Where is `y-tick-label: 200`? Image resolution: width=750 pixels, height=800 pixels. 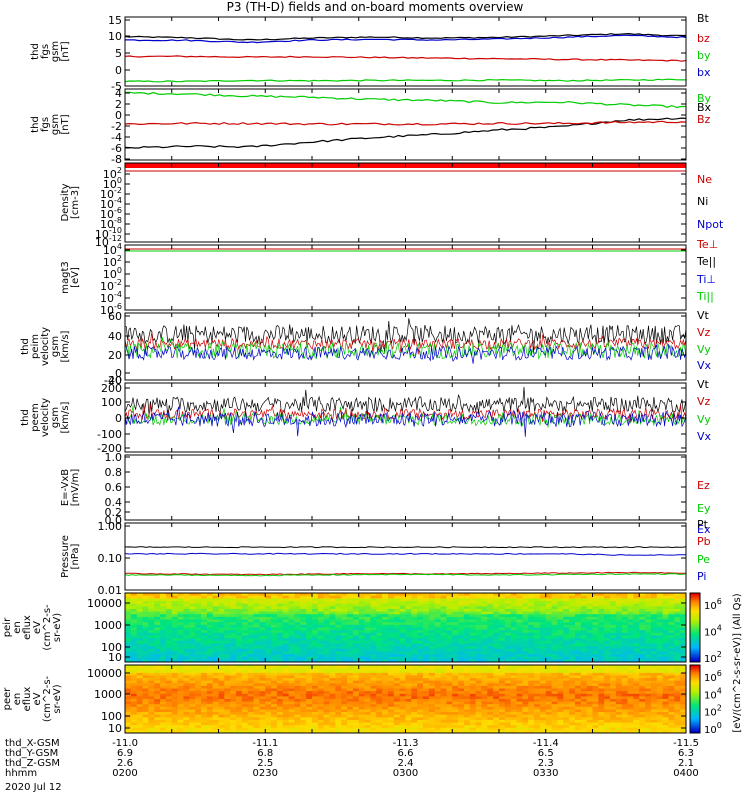
y-tick-label: 200 is located at coordinates (111, 388).